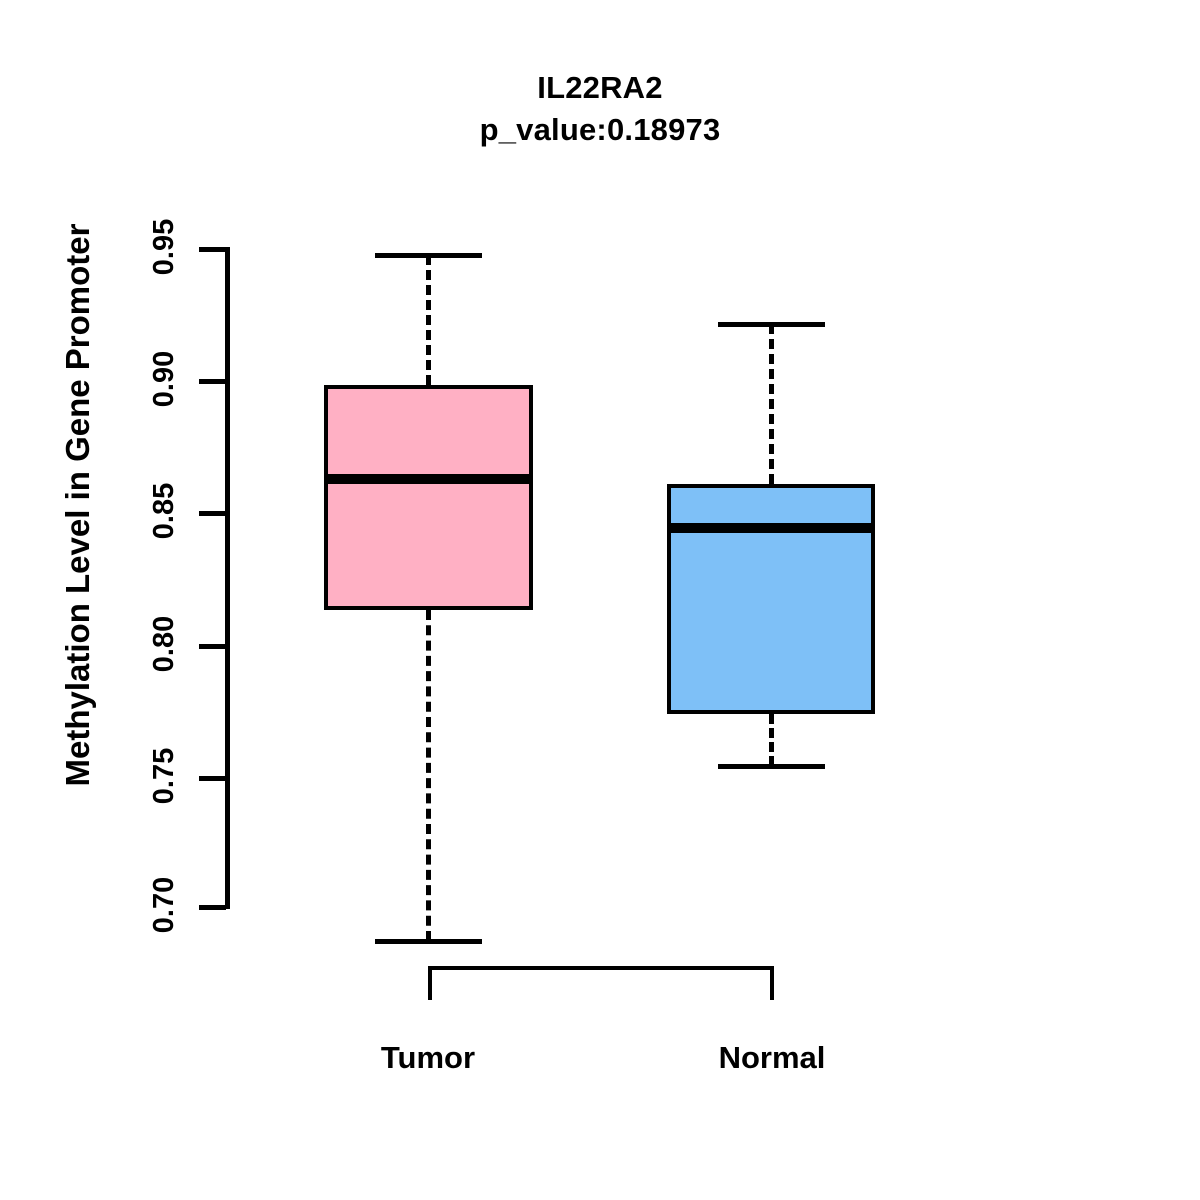 The height and width of the screenshot is (1200, 1200). I want to click on normal-lower-whisker-cap, so click(771, 766).